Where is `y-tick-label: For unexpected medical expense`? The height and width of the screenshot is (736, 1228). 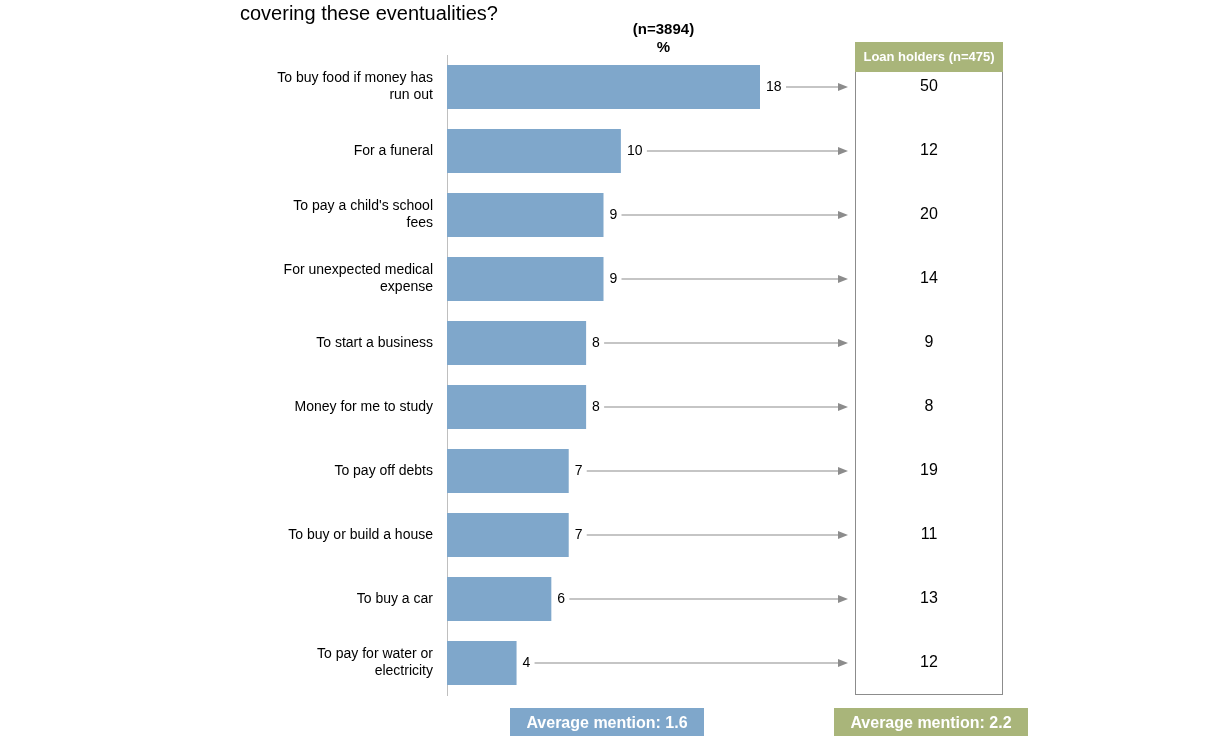
y-tick-label: For unexpected medical expense is located at coordinates (358, 278).